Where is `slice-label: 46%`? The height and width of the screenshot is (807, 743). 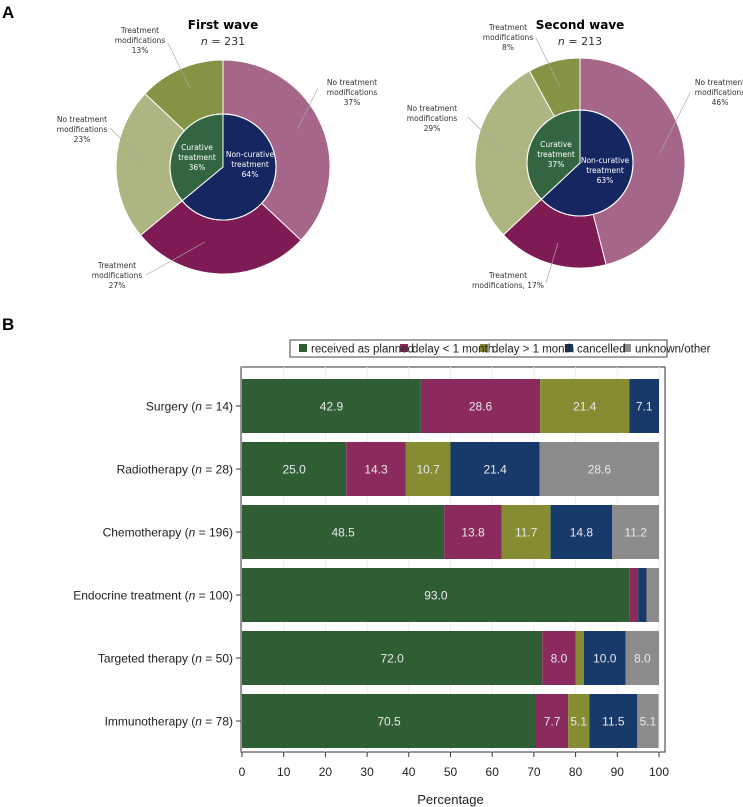
slice-label: 46% is located at coordinates (720, 102).